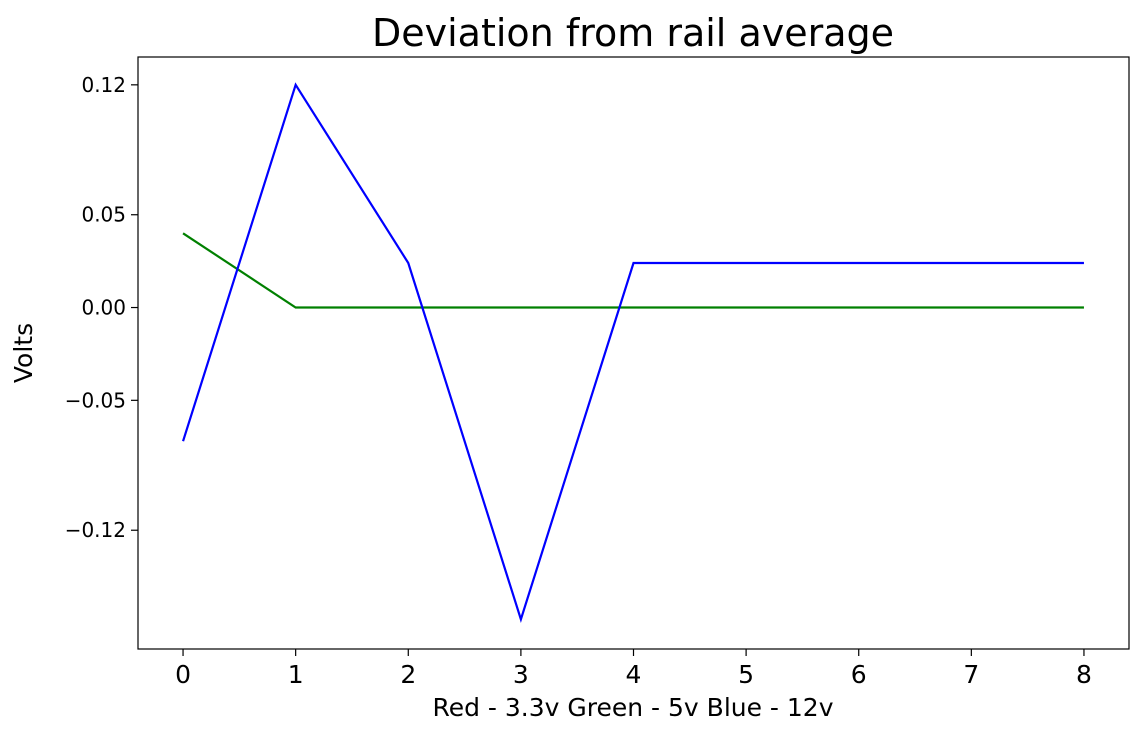  I want to click on y-tick-label: −0.05, so click(95, 400).